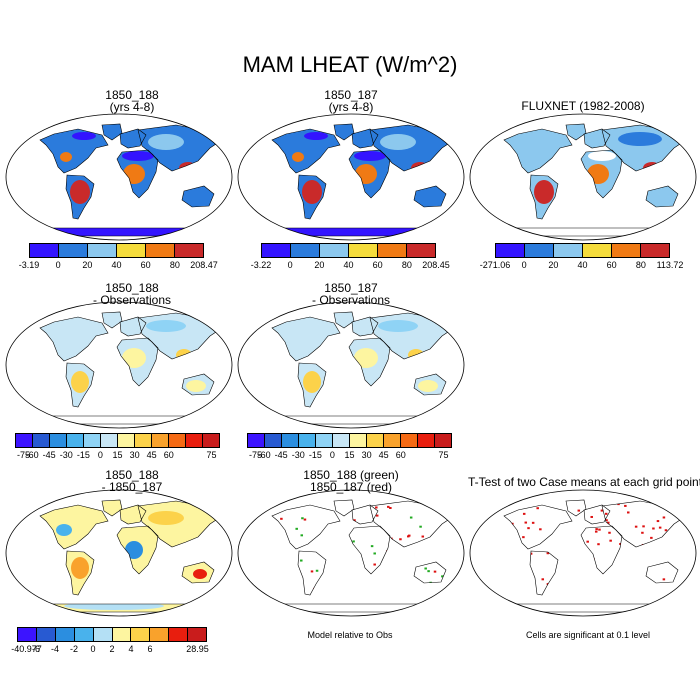  What do you see at coordinates (344, 320) in the screenshot?
I see `coastline-greenland` at bounding box center [344, 320].